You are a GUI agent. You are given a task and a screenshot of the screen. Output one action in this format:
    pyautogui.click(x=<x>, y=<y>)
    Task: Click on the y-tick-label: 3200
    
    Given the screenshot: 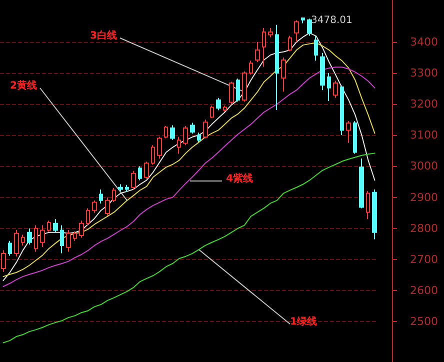 What is the action you would take?
    pyautogui.click(x=424, y=104)
    